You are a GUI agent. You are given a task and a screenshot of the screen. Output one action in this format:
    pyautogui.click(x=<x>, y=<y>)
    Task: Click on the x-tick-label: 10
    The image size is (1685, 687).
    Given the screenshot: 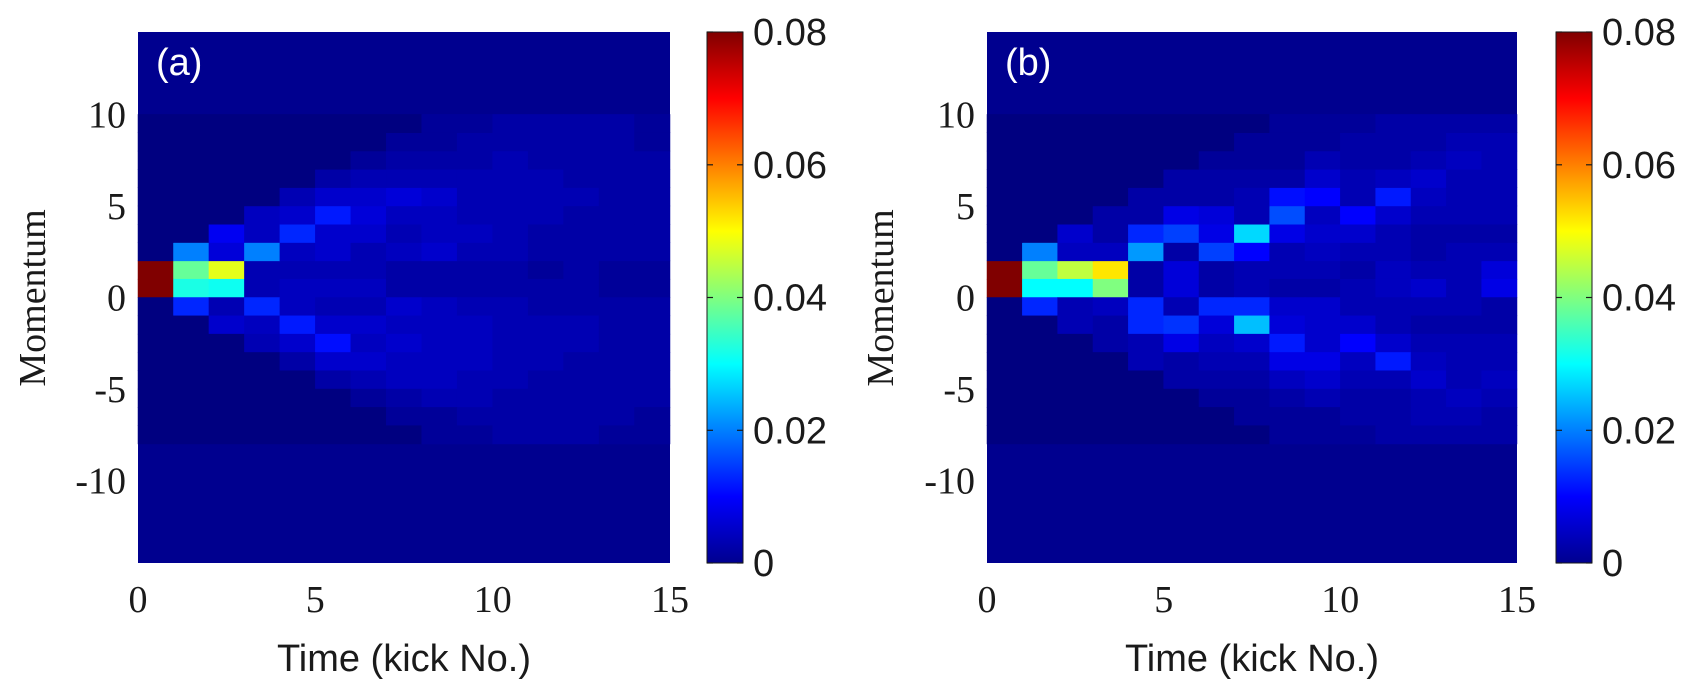 What is the action you would take?
    pyautogui.click(x=1340, y=600)
    